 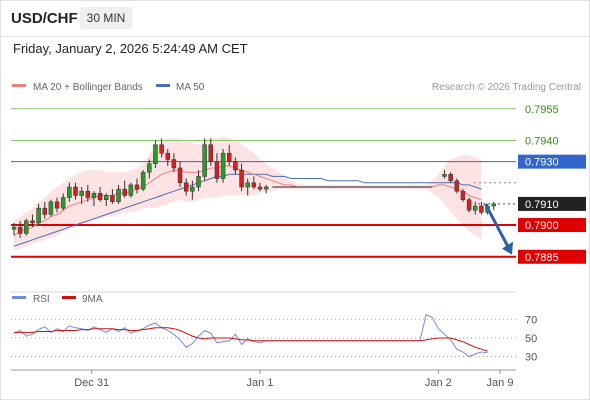 I want to click on ma50-legend-swatch, so click(x=163, y=85).